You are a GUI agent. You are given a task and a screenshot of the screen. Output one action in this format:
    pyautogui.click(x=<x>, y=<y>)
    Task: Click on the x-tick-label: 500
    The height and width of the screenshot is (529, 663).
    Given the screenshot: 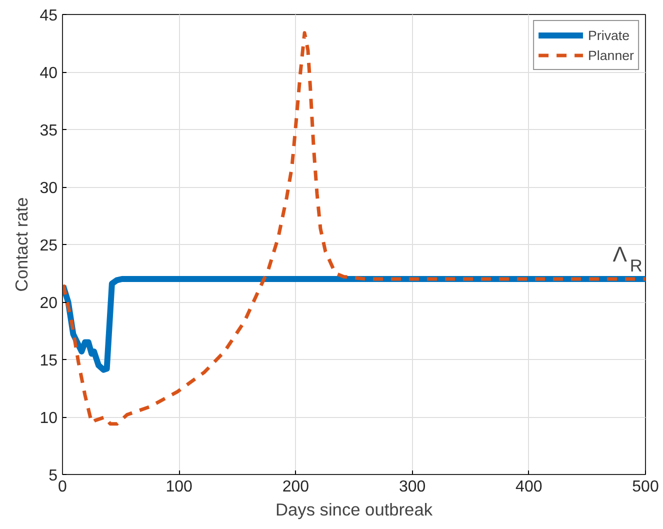 What is the action you would take?
    pyautogui.click(x=645, y=487)
    